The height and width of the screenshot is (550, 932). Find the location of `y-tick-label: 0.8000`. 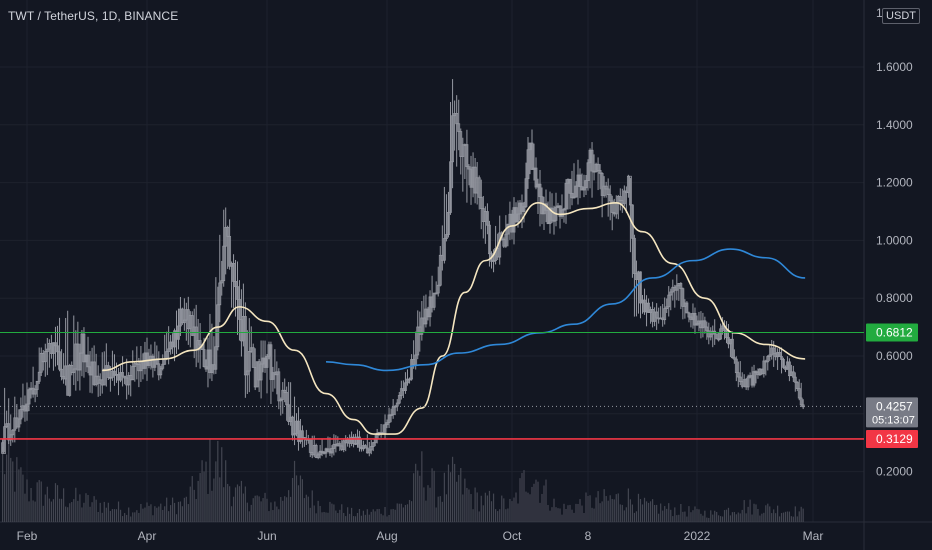

y-tick-label: 0.8000 is located at coordinates (894, 298).